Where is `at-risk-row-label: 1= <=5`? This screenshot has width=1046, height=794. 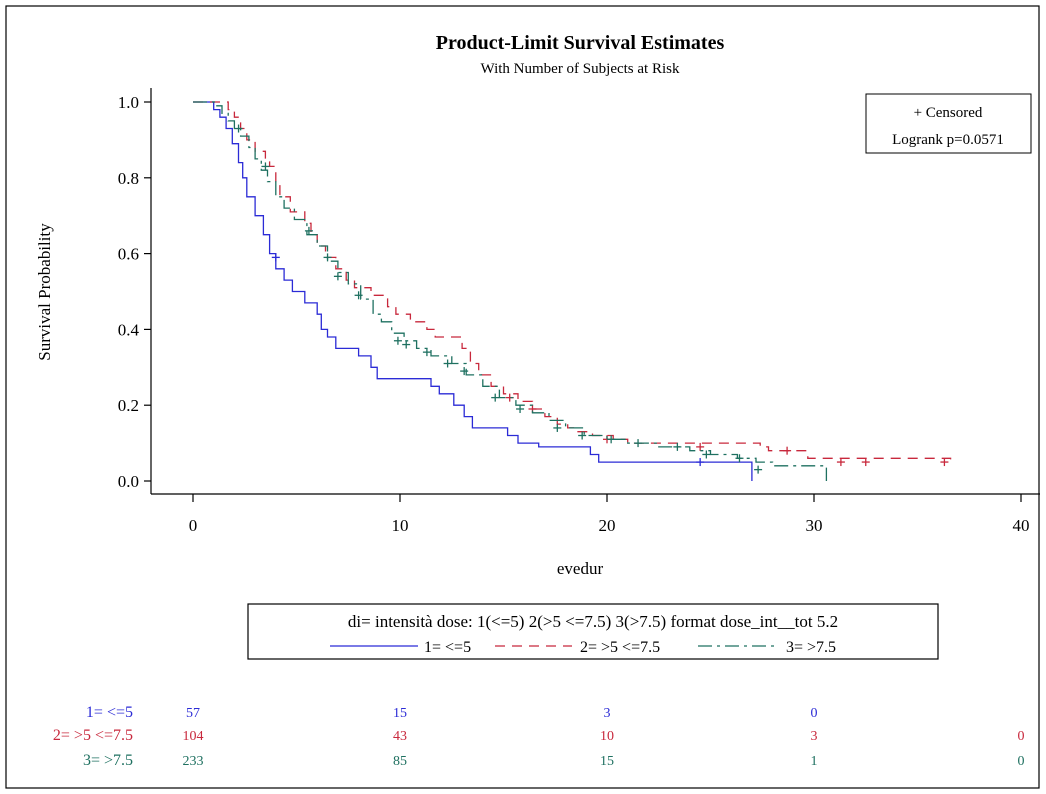 at-risk-row-label: 1= <=5 is located at coordinates (109, 712).